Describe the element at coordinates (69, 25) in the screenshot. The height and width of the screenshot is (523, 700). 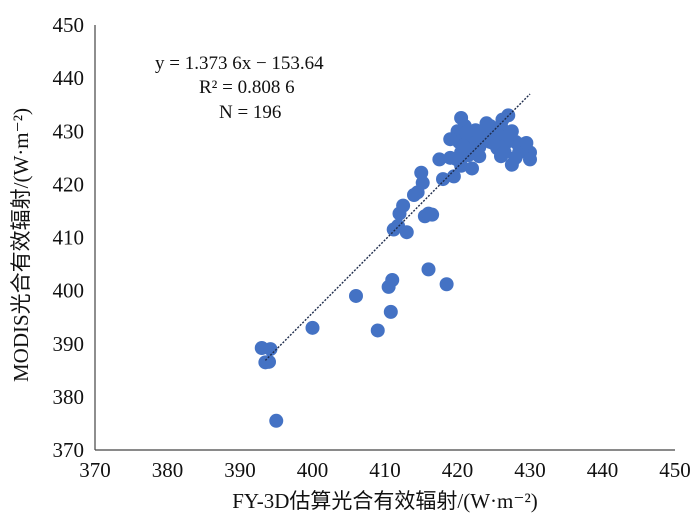
I see `y-tick-label: 450` at that location.